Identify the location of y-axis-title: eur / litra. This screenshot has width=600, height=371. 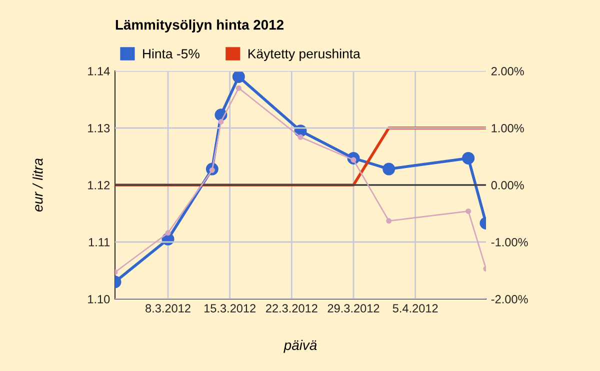
(37, 185).